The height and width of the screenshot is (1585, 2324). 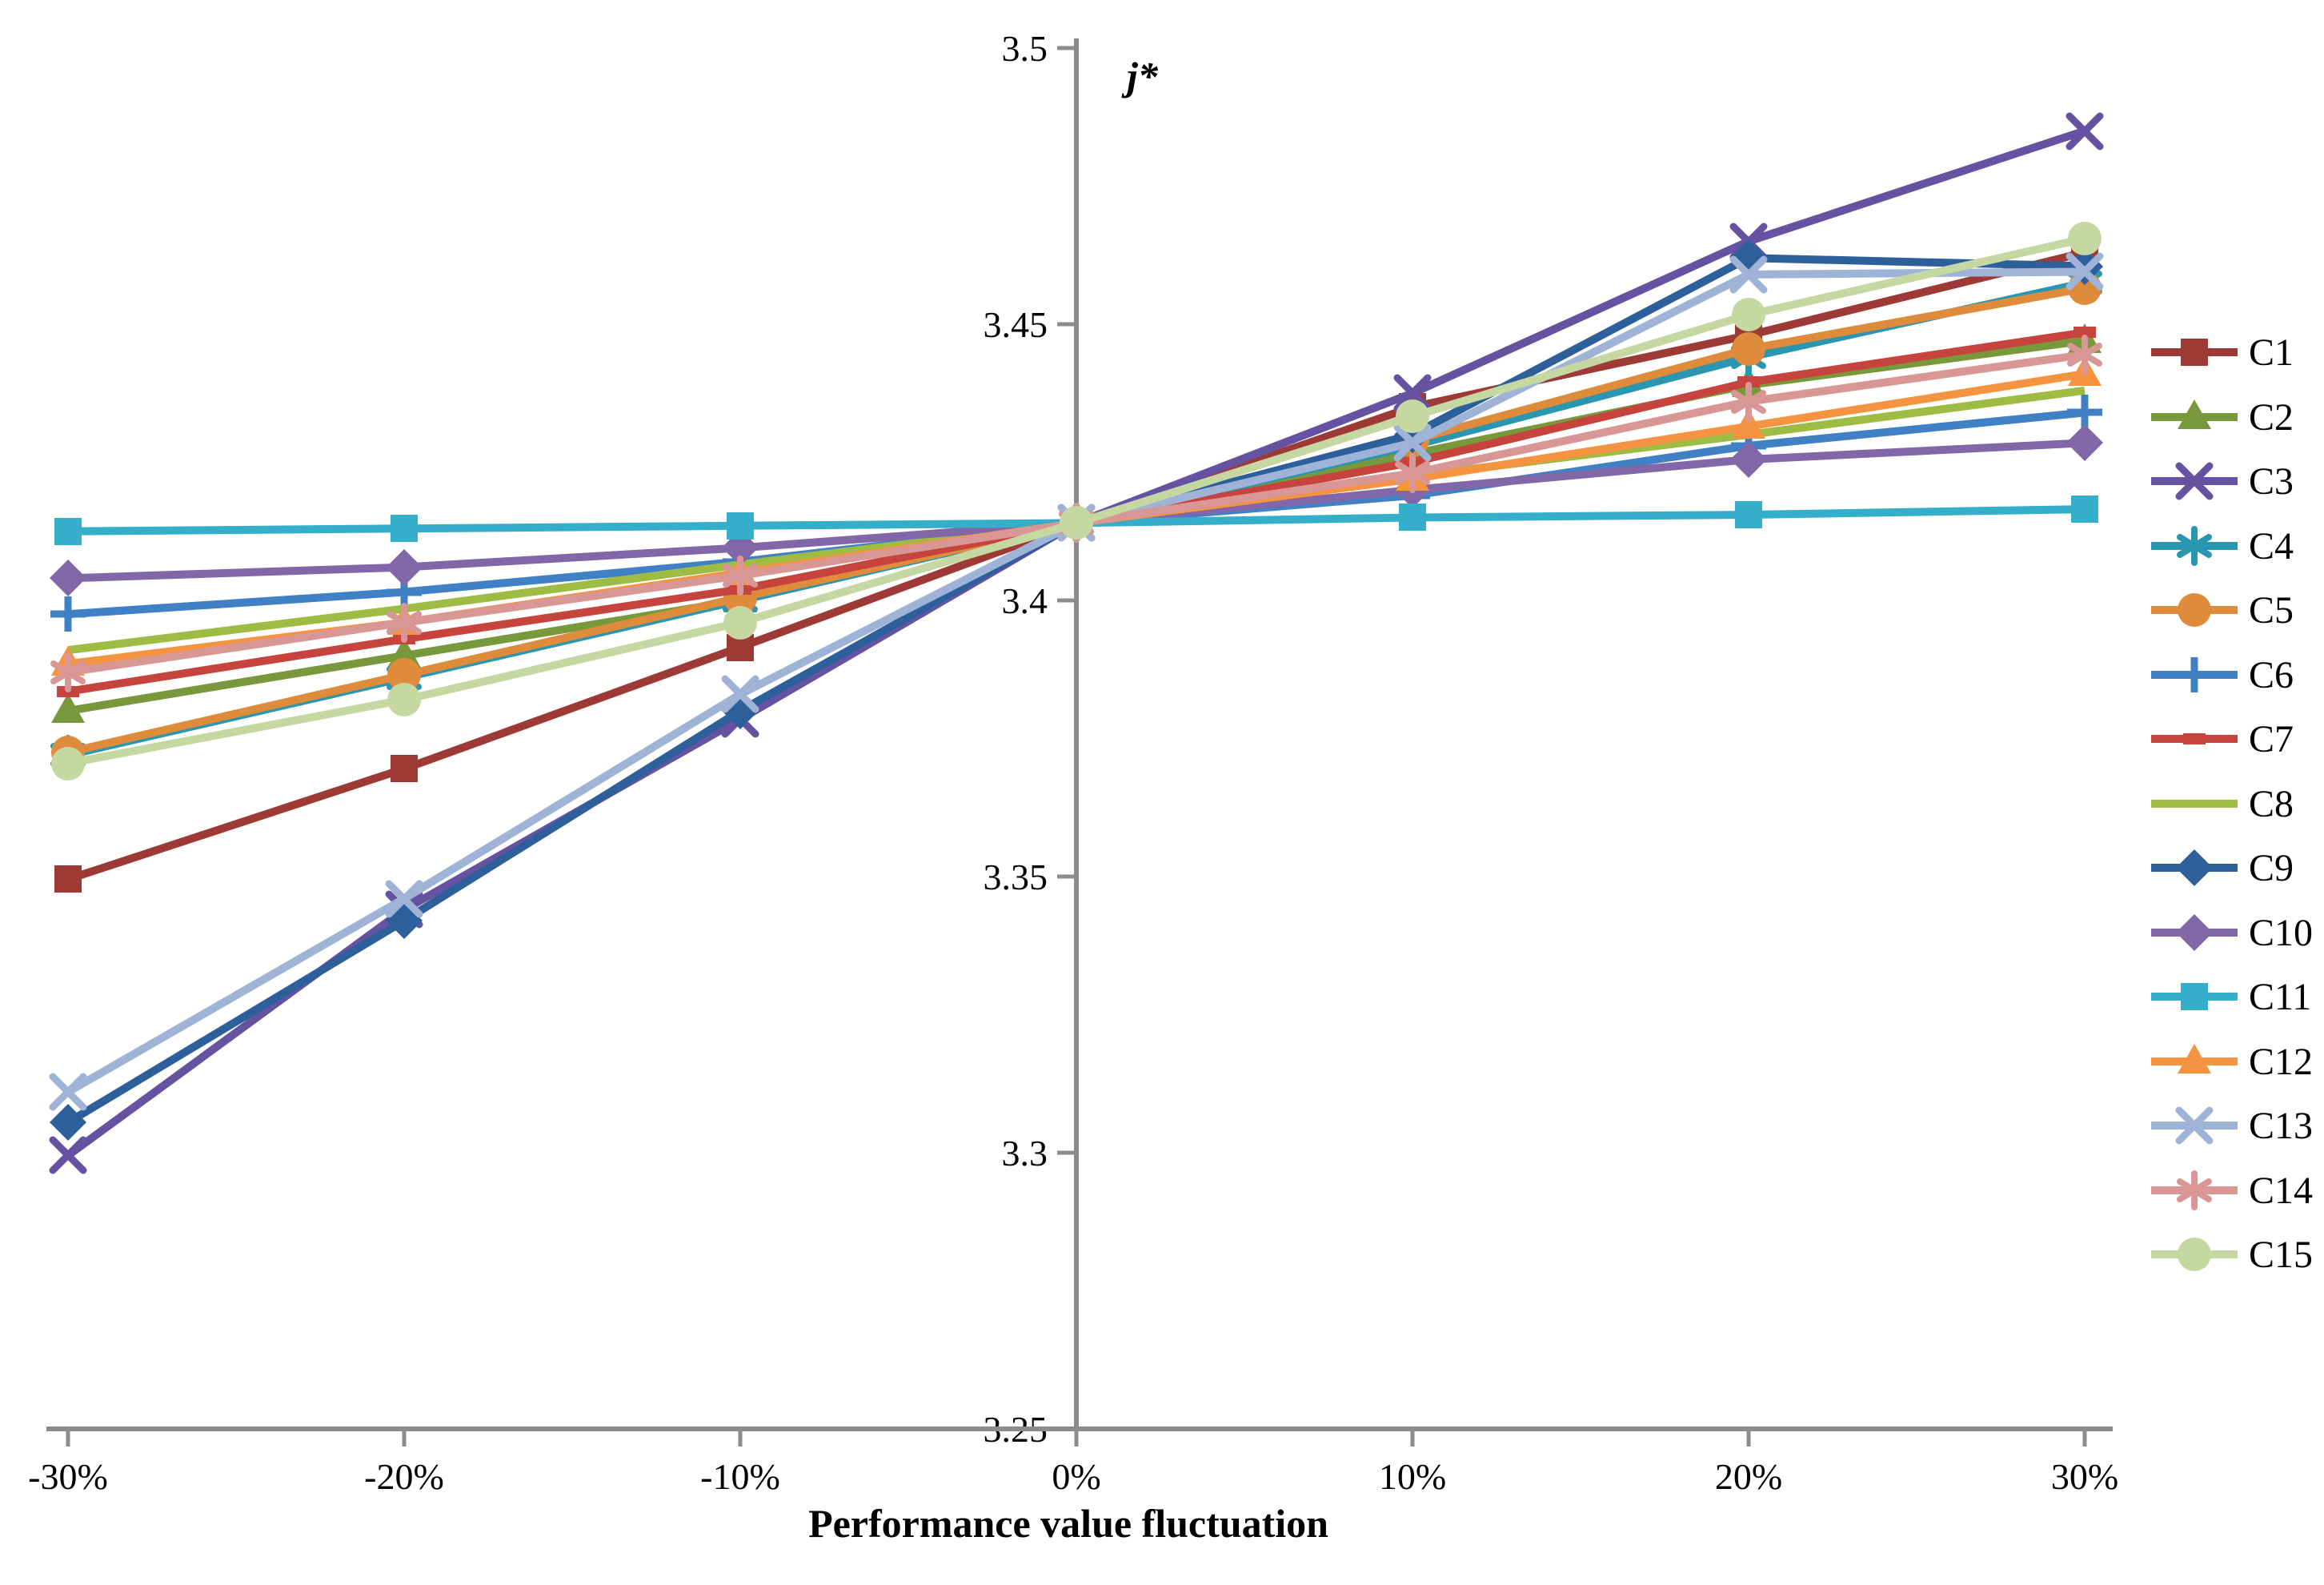 What do you see at coordinates (2194, 738) in the screenshot?
I see `legend-marker-dash-icon` at bounding box center [2194, 738].